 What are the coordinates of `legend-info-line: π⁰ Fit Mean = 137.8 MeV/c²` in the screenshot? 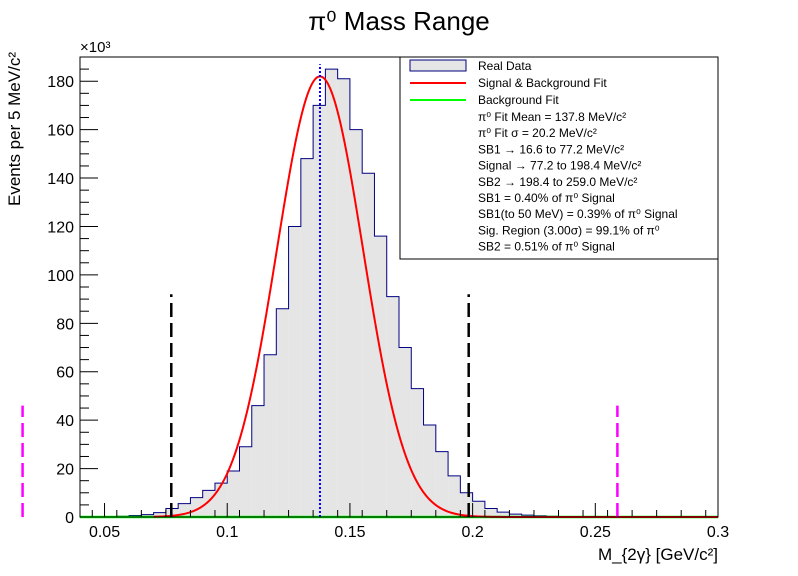 It's located at (552, 117).